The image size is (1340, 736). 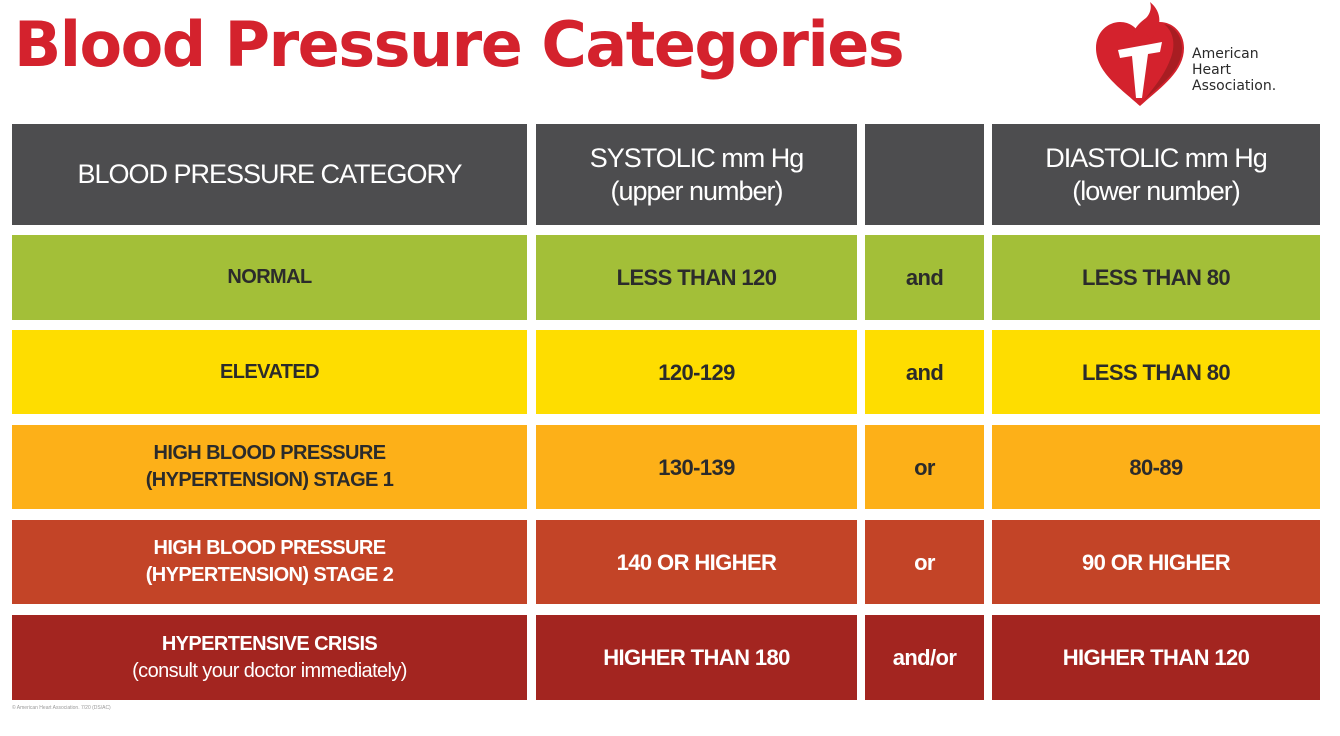 I want to click on header-systolic-line1: SYSTOLIC mm Hg, so click(x=697, y=157).